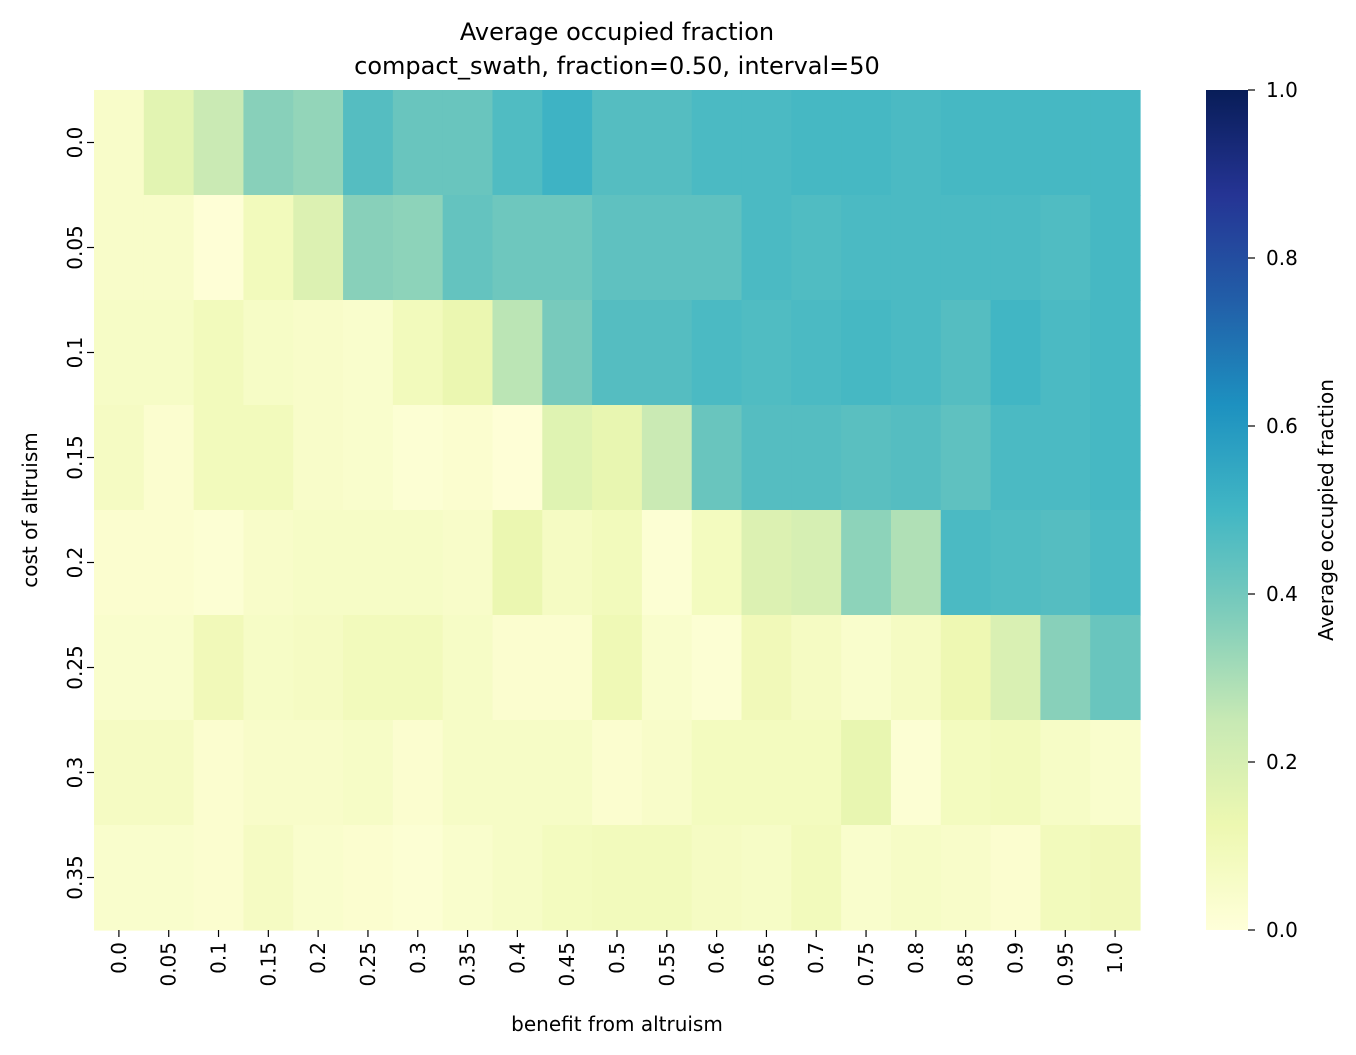 The image size is (1356, 1055). Describe the element at coordinates (1282, 762) in the screenshot. I see `colorbar-tick-label: 0.2` at that location.